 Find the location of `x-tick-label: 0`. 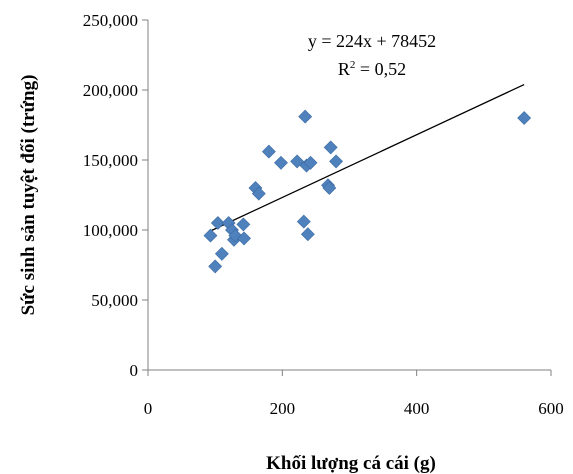

x-tick-label: 0 is located at coordinates (148, 408).